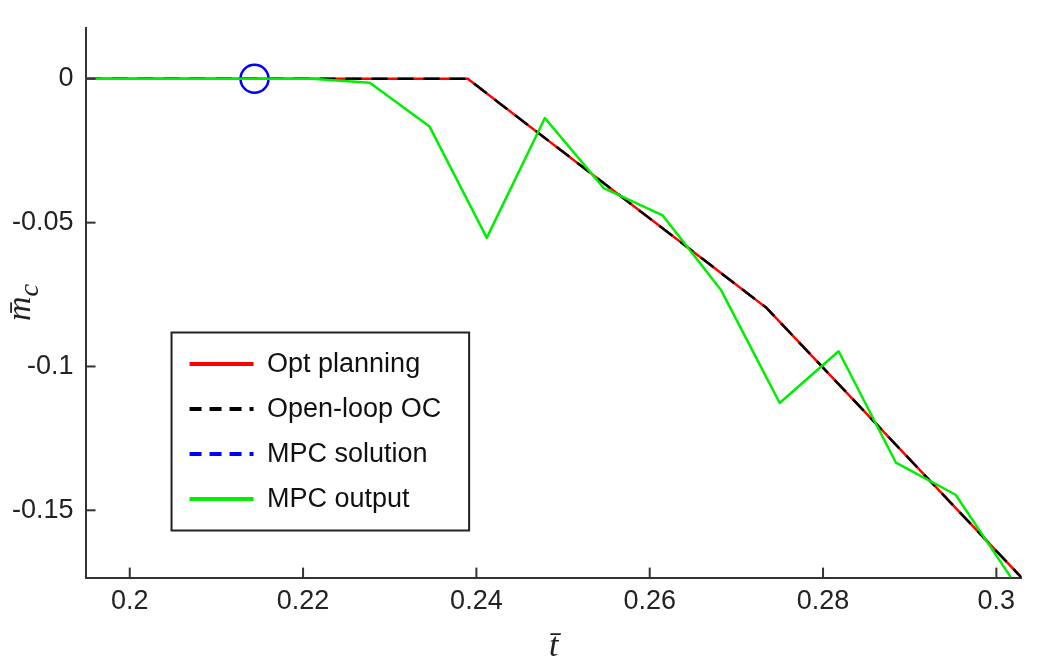  Describe the element at coordinates (42, 508) in the screenshot. I see `y-tick-label: -0.15` at that location.